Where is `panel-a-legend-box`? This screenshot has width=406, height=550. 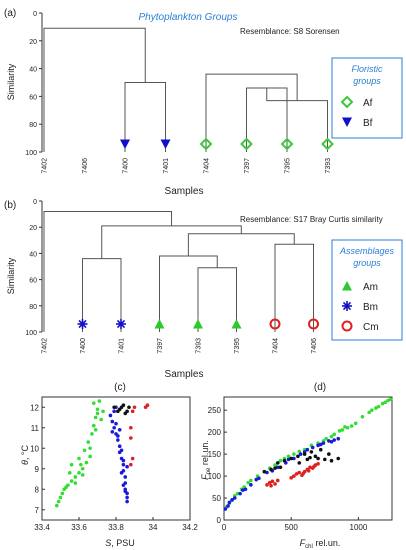 panel-a-legend-box is located at coordinates (367, 98).